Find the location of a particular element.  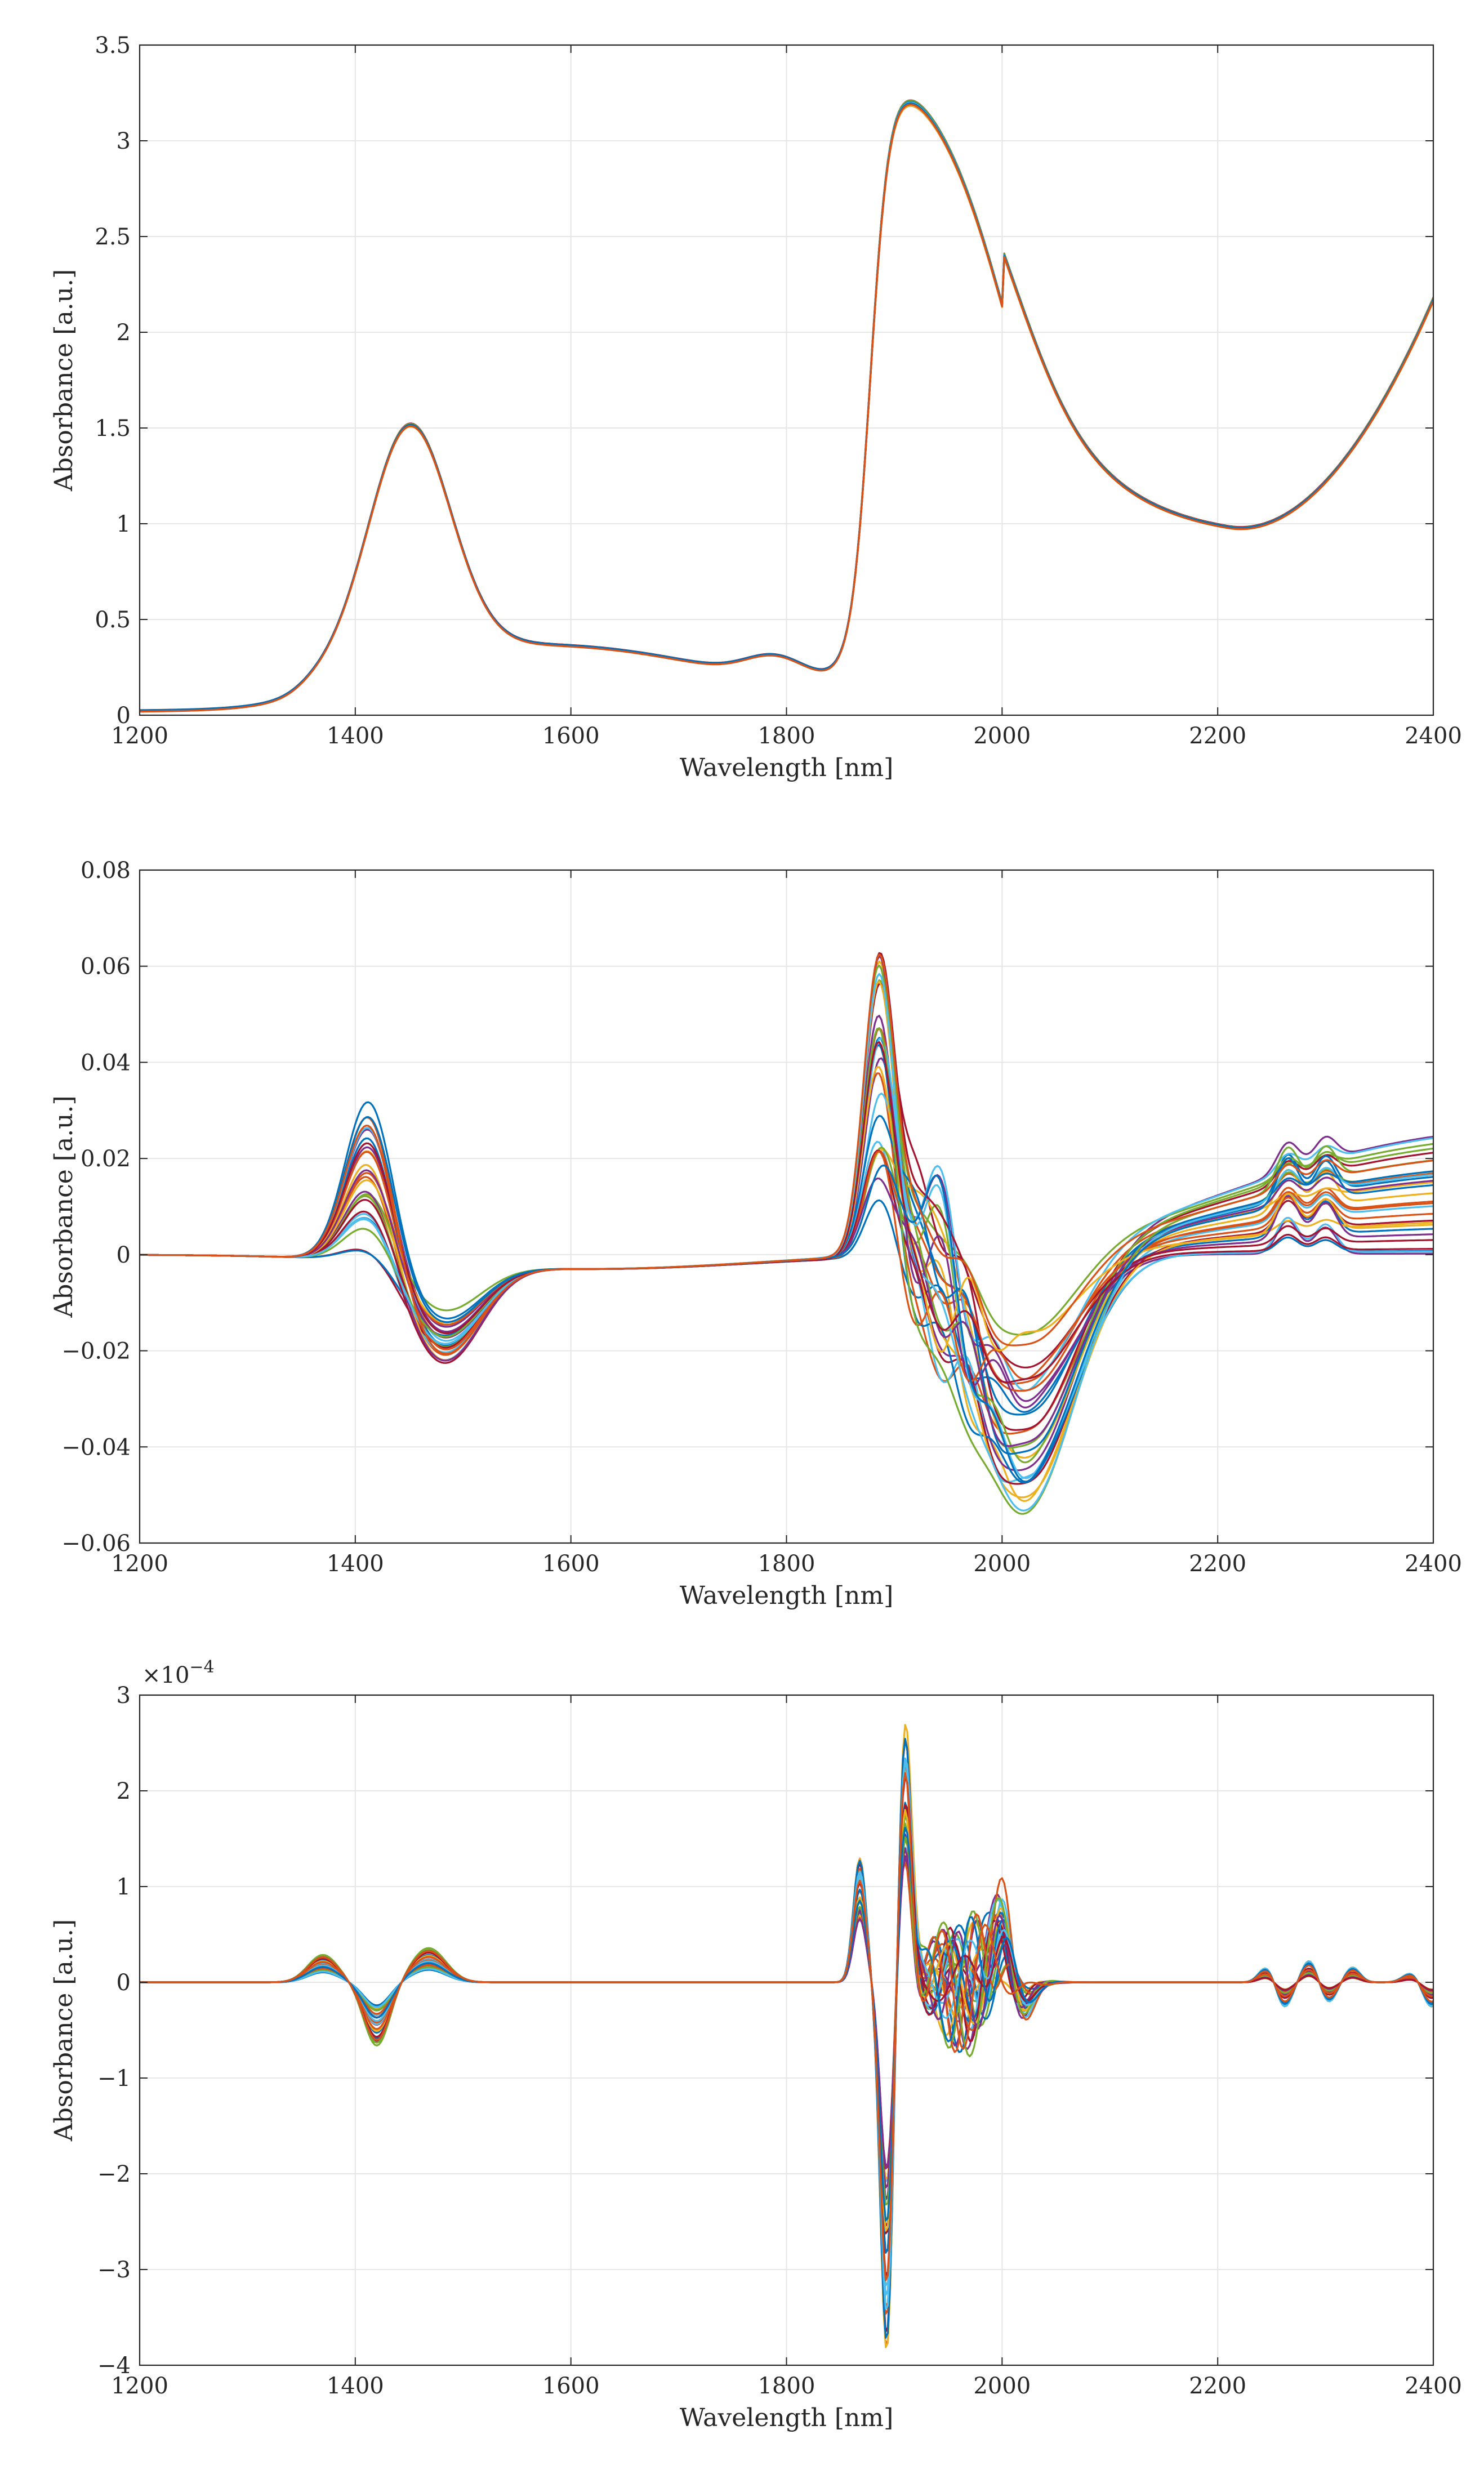

series-line is located at coordinates (786, 1154).